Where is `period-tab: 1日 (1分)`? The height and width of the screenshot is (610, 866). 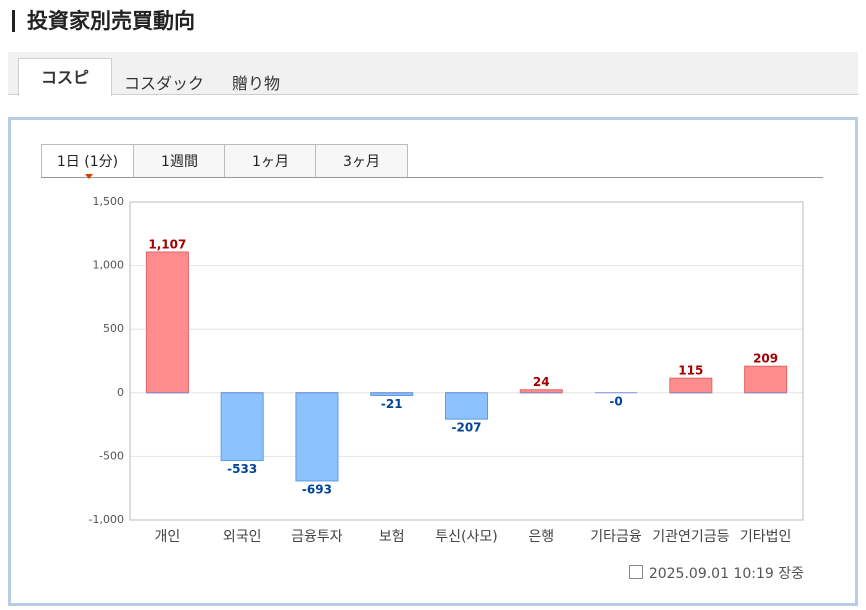 period-tab: 1日 (1分) is located at coordinates (87, 160).